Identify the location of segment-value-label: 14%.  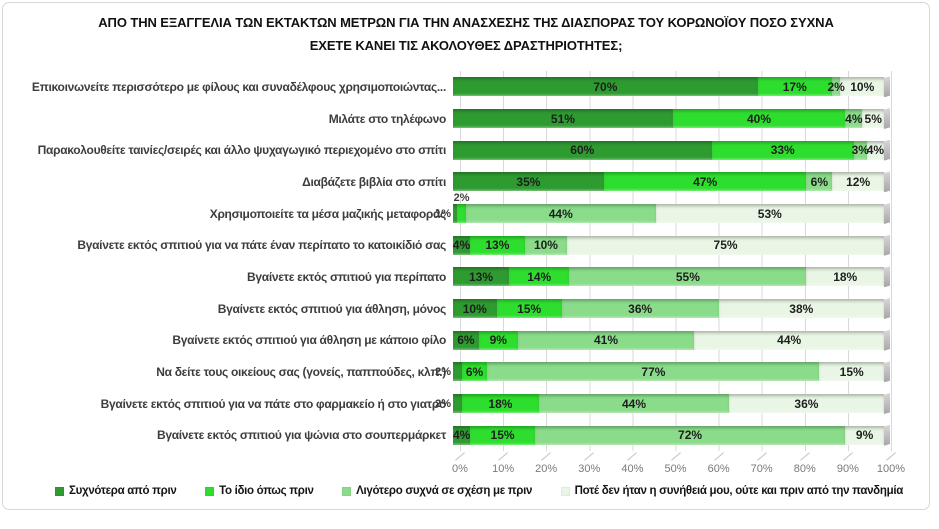
(539, 276).